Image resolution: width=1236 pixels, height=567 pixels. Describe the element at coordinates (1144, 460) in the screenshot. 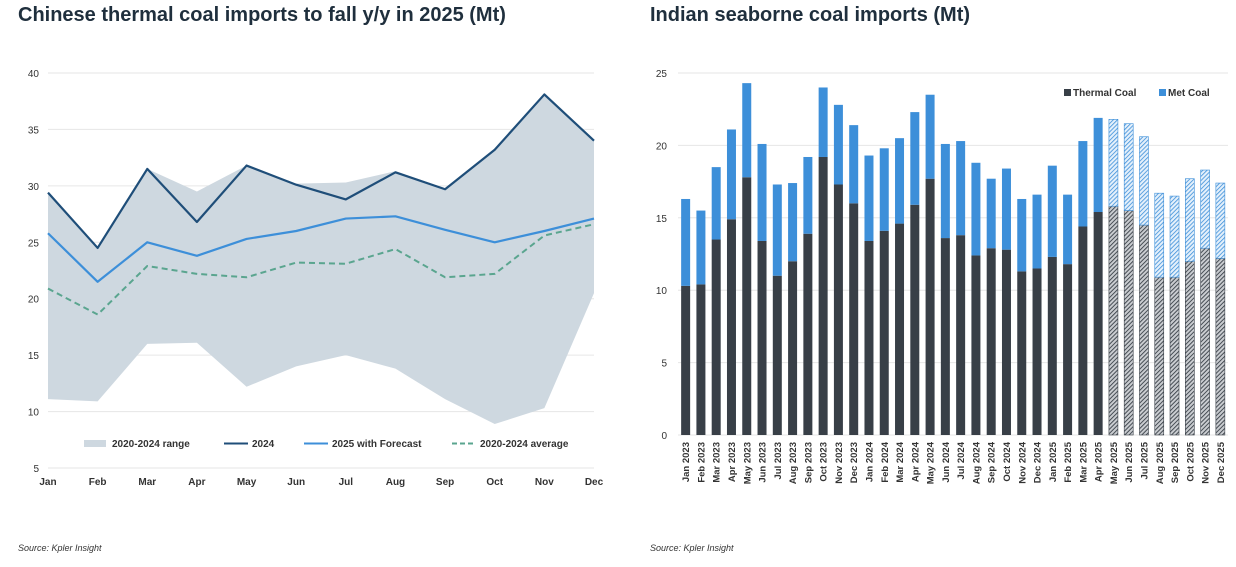

I see `x-tick-label: Jul 2025` at that location.